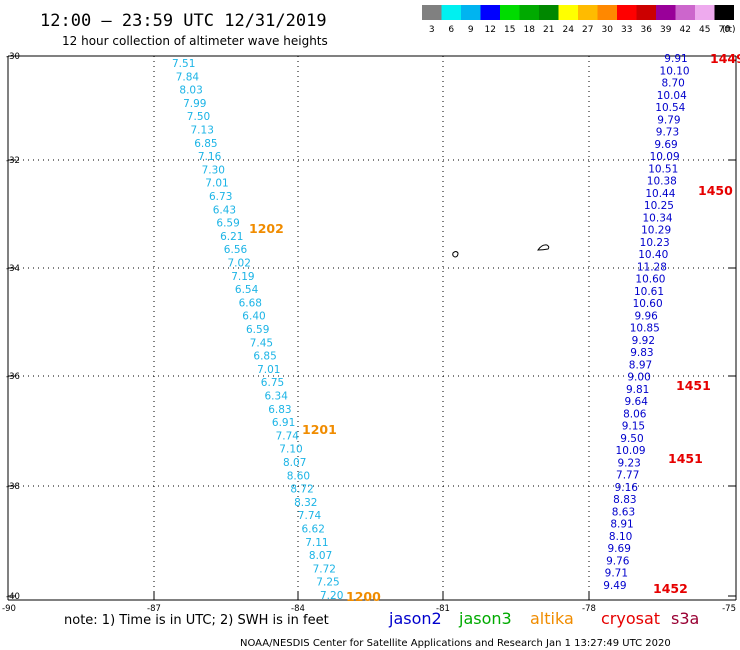 This screenshot has height=650, width=740. Describe the element at coordinates (253, 317) in the screenshot. I see `swh-value: 6.40` at that location.